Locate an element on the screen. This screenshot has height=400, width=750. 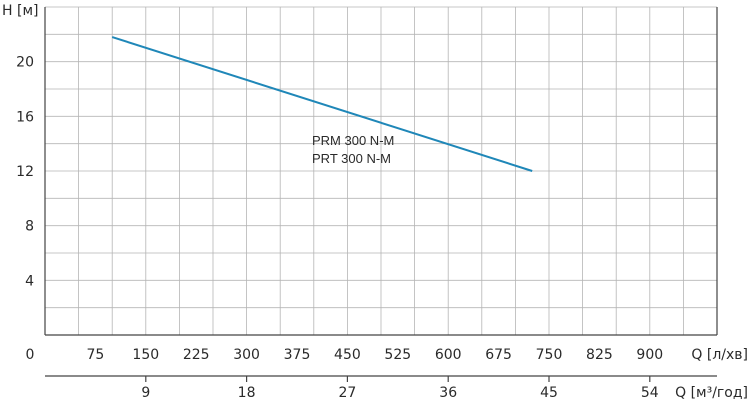
x-tick-label: 450 is located at coordinates (347, 355).